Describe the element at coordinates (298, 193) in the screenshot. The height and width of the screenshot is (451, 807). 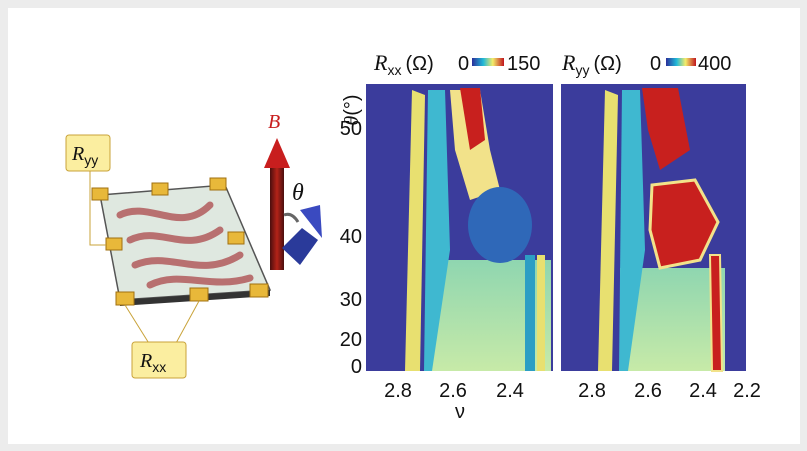
I see `angle-label: θ` at that location.